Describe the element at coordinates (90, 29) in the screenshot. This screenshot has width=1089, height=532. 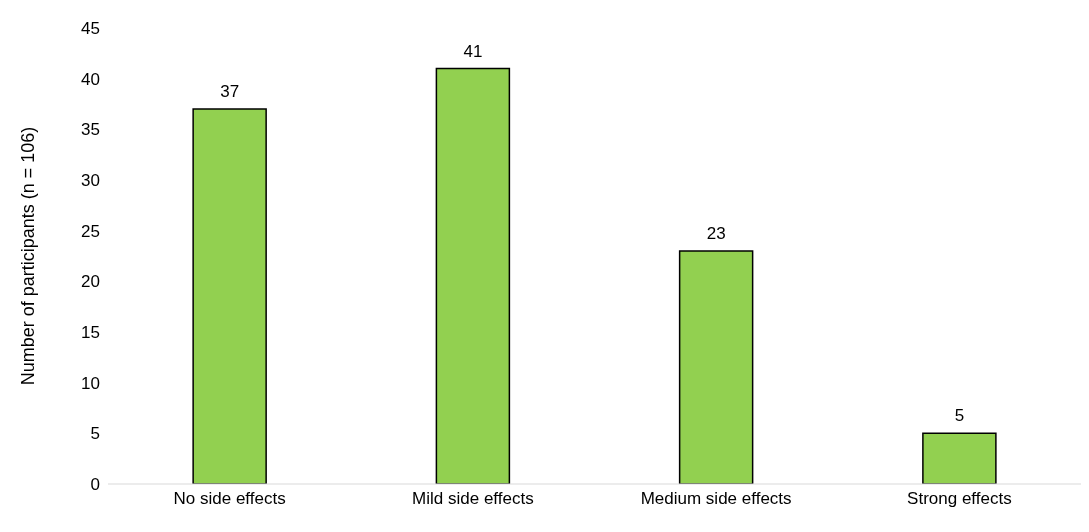
I see `y-tick-label: 45` at that location.